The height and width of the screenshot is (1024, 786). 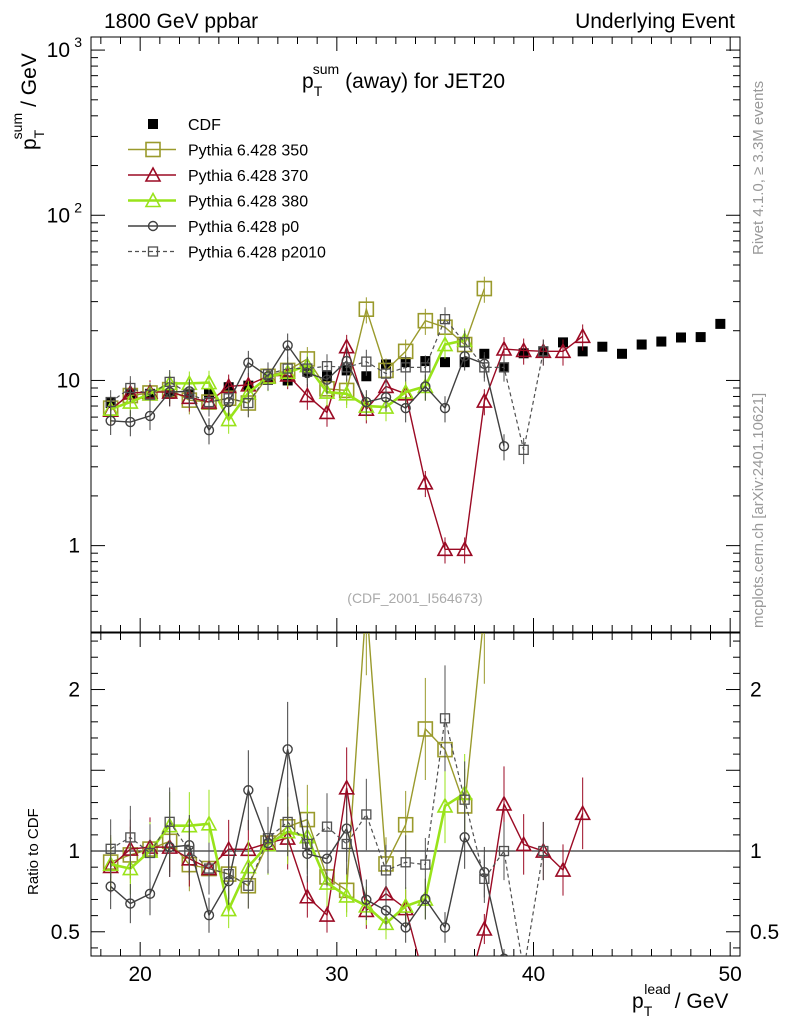 What do you see at coordinates (326, 69) in the screenshot?
I see `title-sup: sum` at bounding box center [326, 69].